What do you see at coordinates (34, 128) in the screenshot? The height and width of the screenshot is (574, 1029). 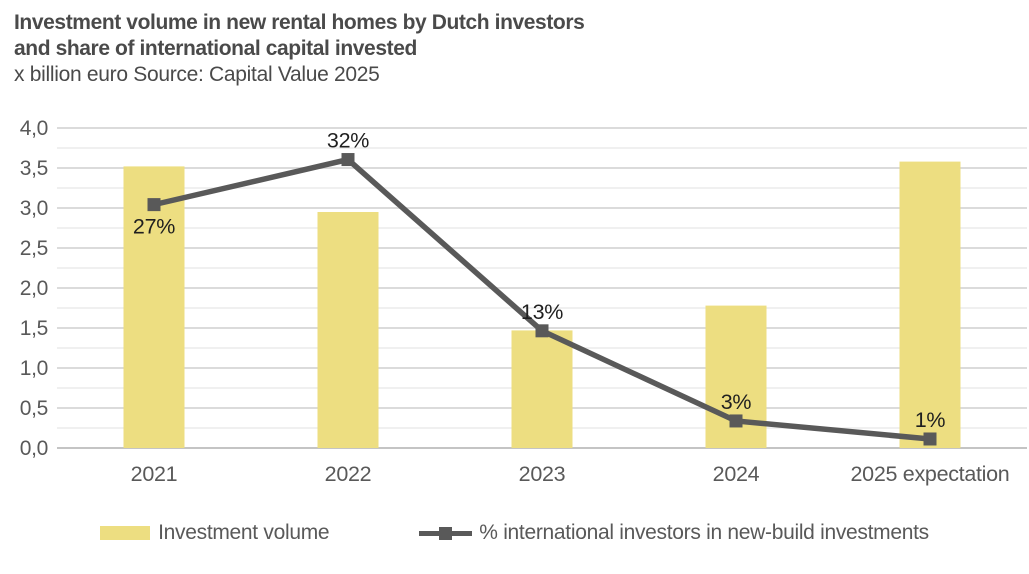 I see `y-axis-tick-label: 4,0` at bounding box center [34, 128].